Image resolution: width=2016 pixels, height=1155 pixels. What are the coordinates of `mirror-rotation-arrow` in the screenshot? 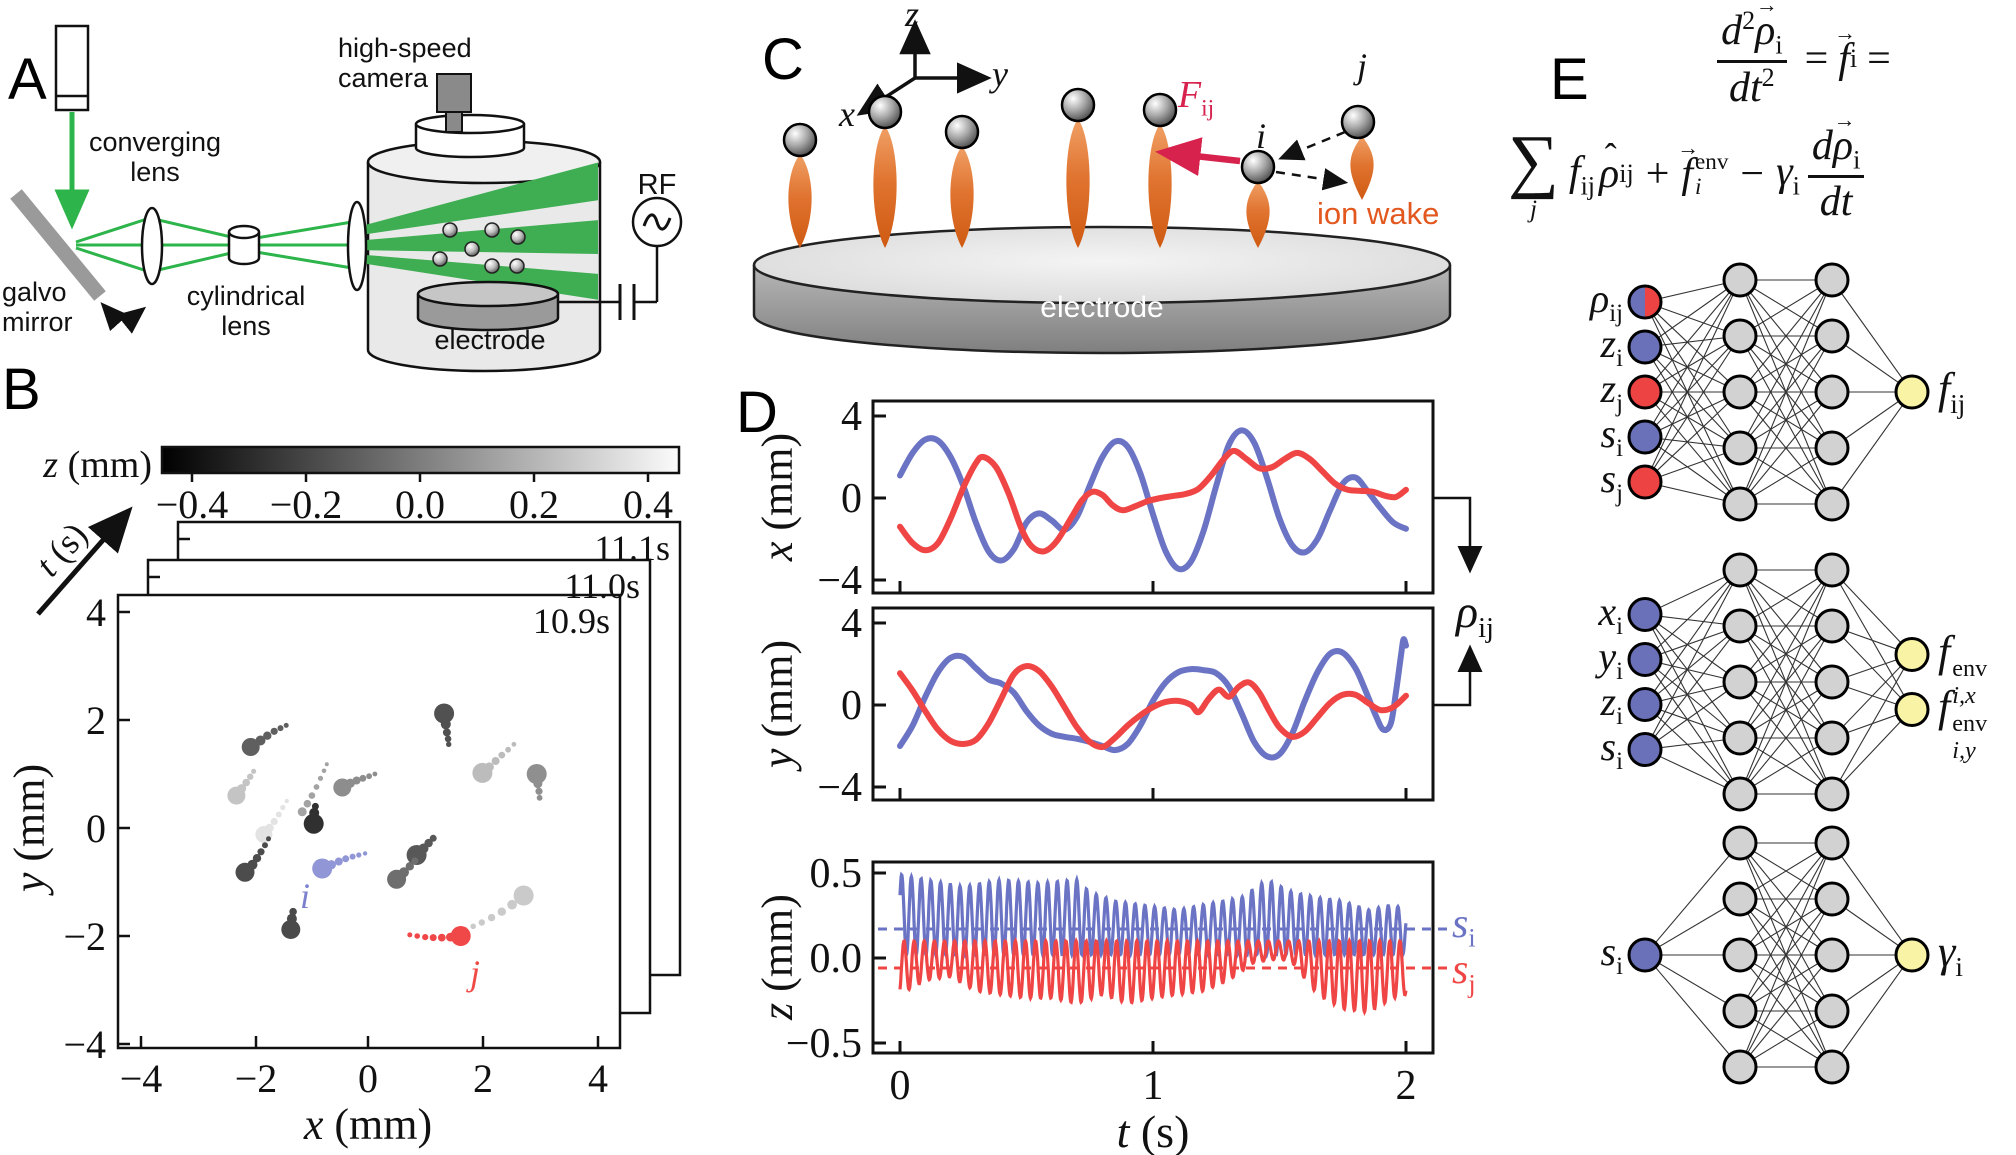 It's located at (123, 318).